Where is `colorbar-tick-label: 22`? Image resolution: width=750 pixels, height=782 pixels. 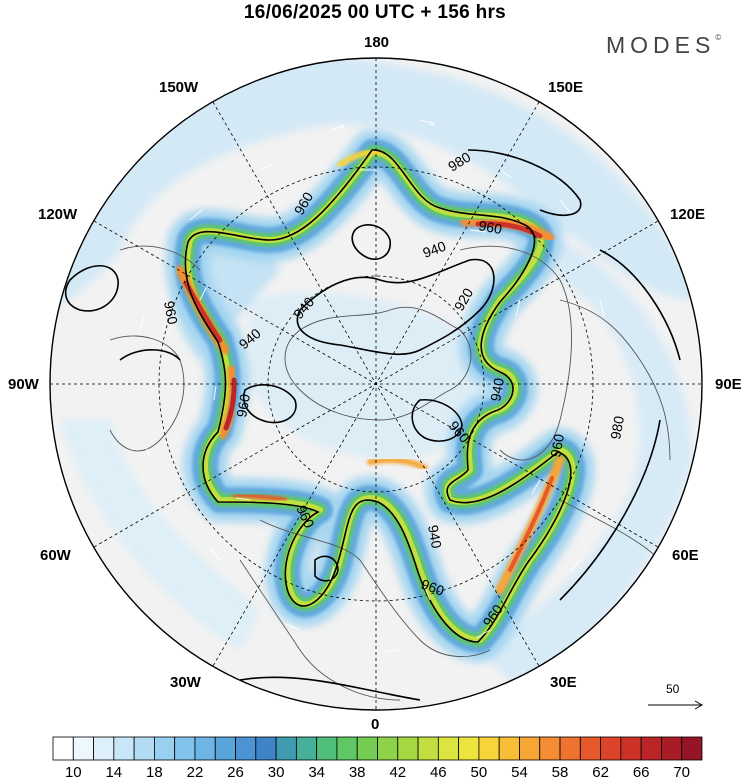 colorbar-tick-label: 22 is located at coordinates (195, 772).